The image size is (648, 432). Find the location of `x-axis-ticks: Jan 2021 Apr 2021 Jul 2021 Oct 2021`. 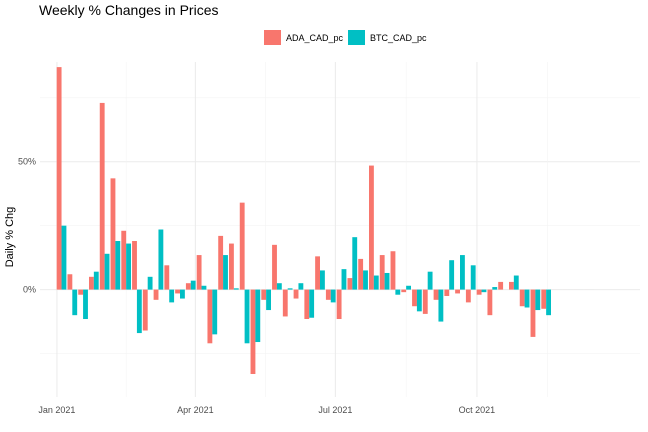

x-axis-ticks: Jan 2021 Apr 2021 Jul 2021 Oct 2021 is located at coordinates (266, 410).